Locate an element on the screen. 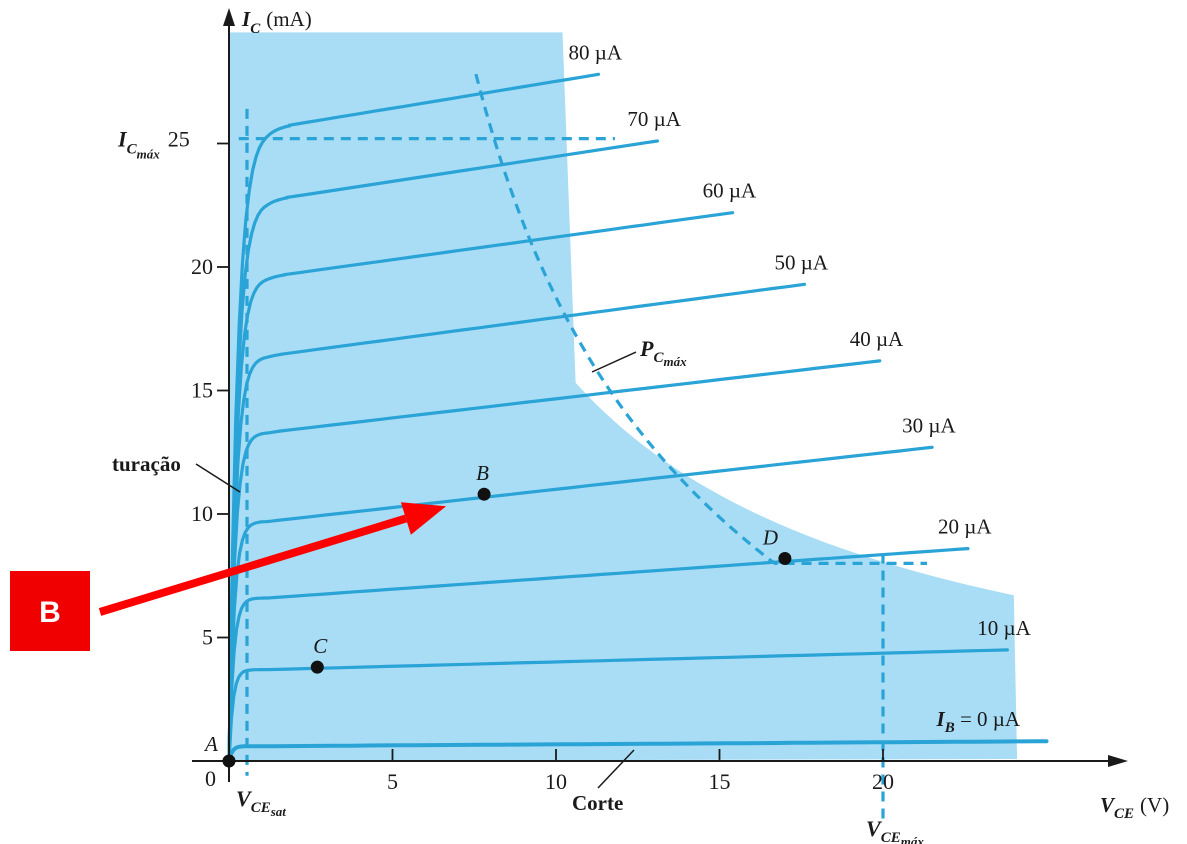 Image resolution: width=1187 pixels, height=844 pixels. y-axis-title-unit: (mA) is located at coordinates (289, 19).